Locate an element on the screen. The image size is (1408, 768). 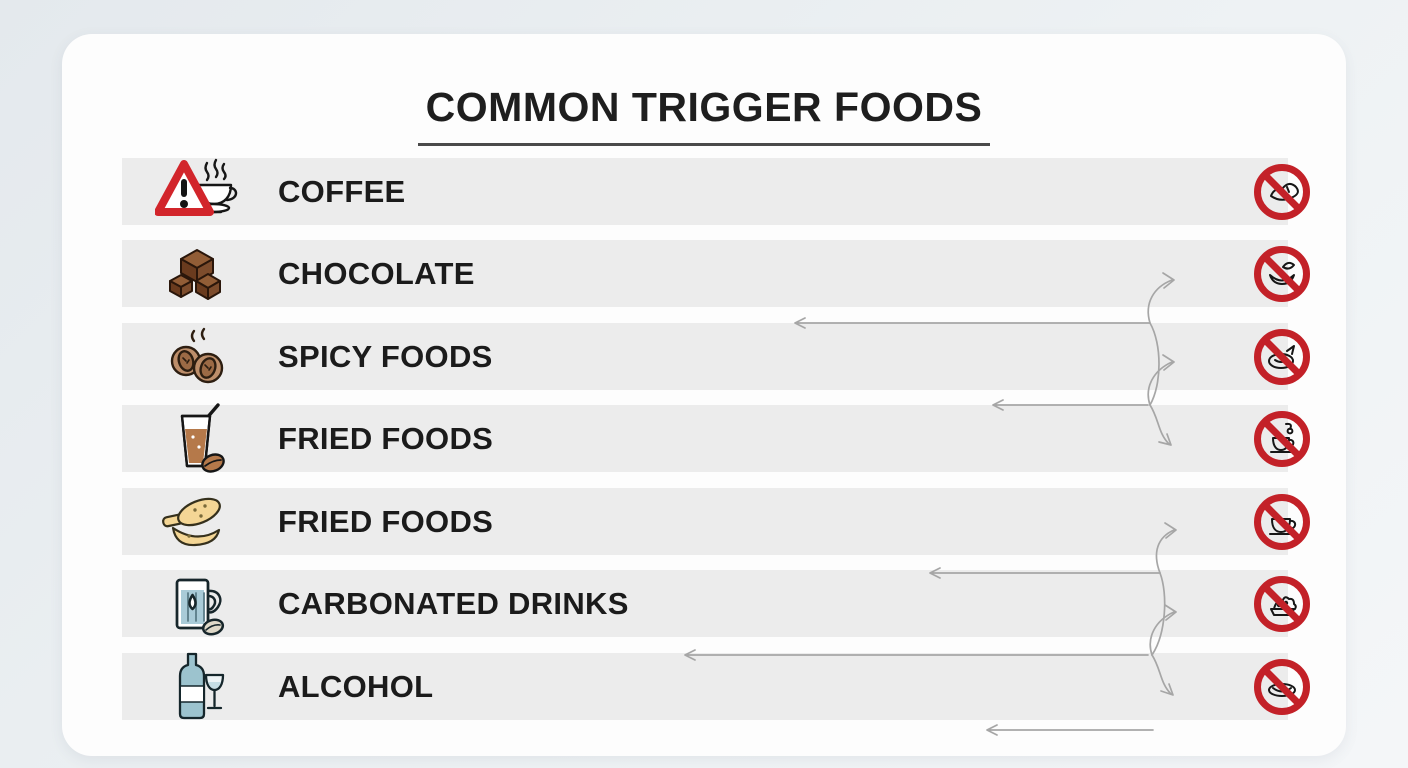
no-teacup-icon is located at coordinates (1282, 522).